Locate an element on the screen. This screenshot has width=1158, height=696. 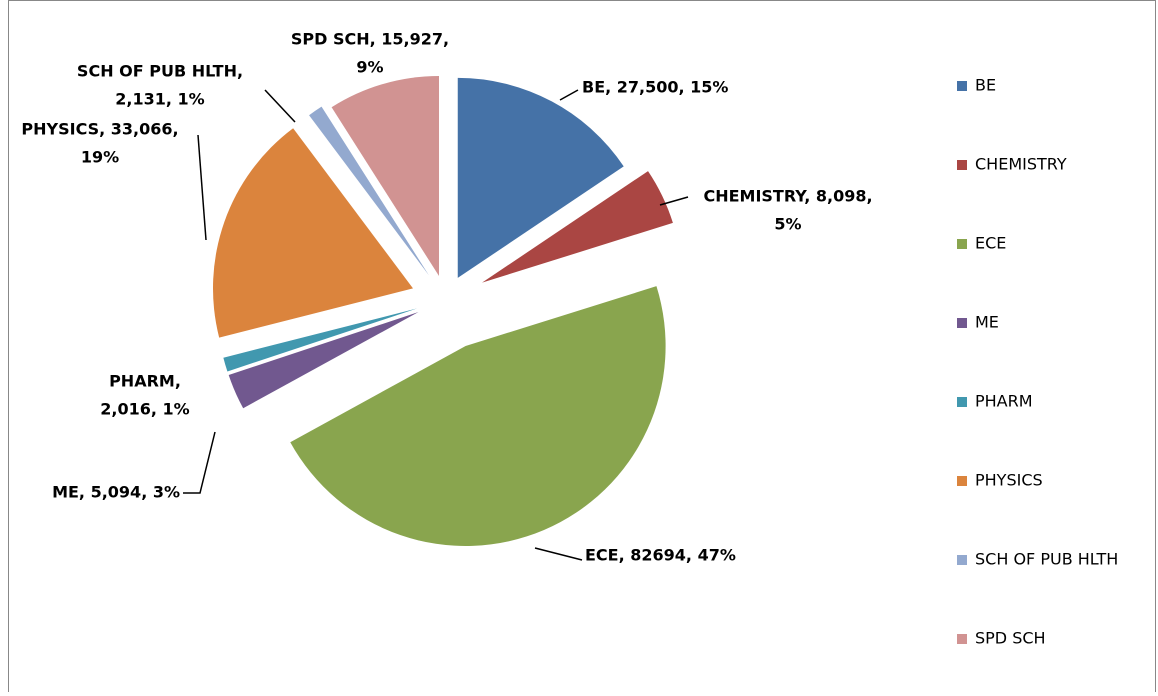
data-label: BE, 27,500, 15% is located at coordinates (655, 87).